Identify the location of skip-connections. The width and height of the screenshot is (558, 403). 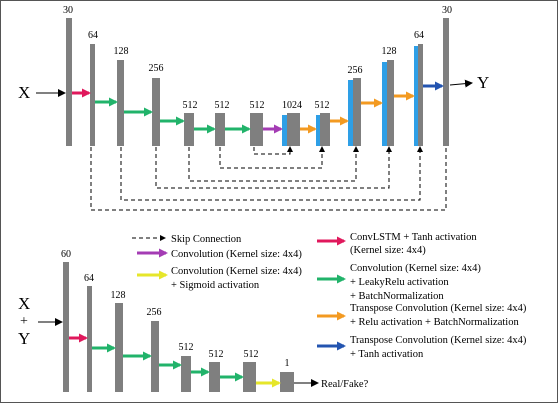
(268, 179).